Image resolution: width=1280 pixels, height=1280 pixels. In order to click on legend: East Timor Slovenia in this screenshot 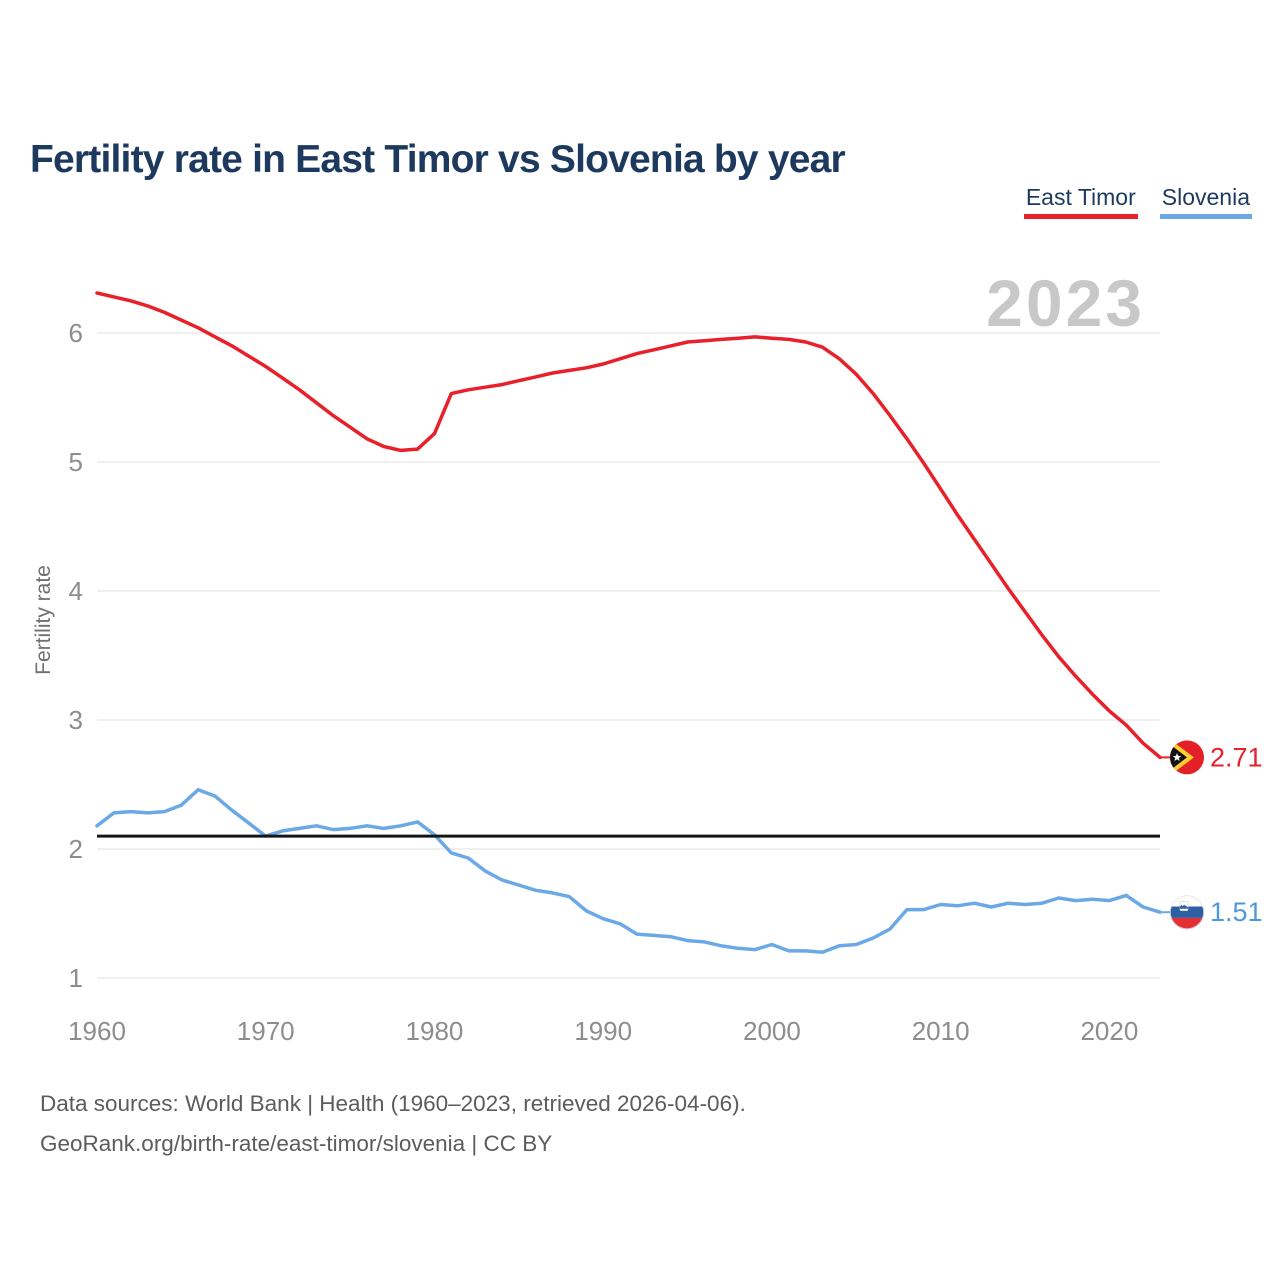, I will do `click(1137, 201)`.